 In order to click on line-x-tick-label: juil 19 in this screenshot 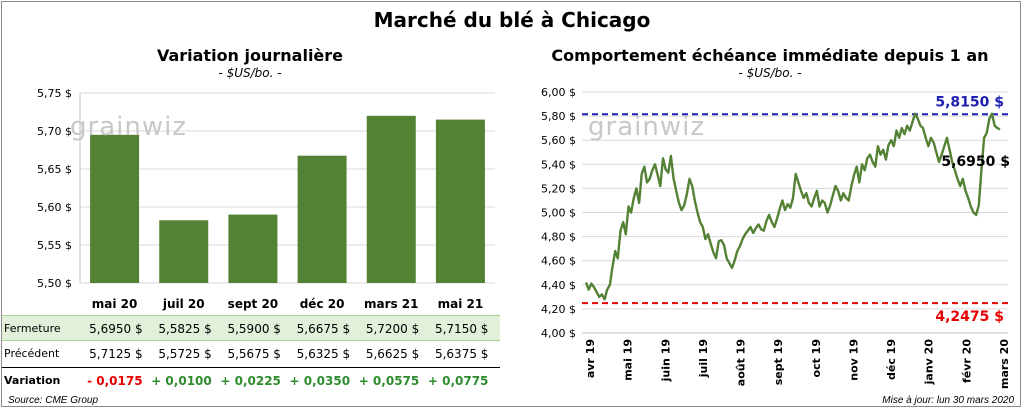, I will do `click(703, 358)`.